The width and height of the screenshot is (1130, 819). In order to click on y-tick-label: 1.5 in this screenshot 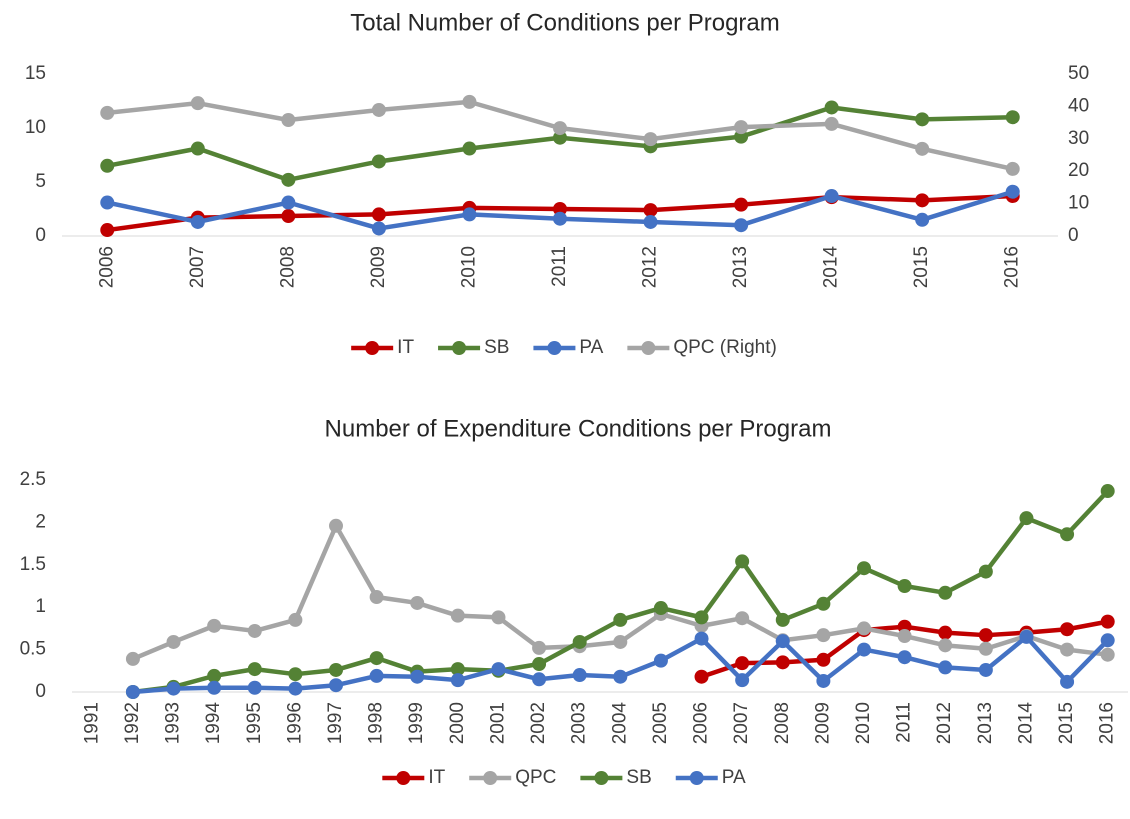, I will do `click(33, 564)`.